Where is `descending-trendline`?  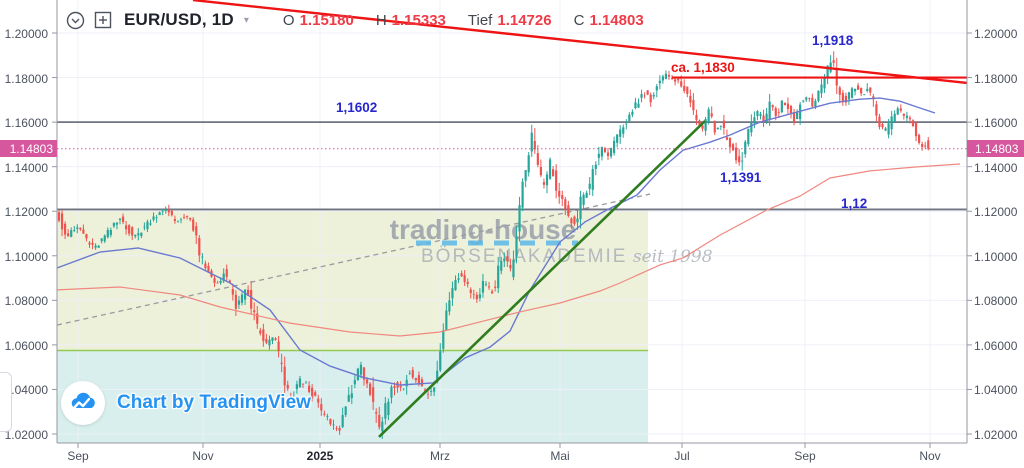 descending-trendline is located at coordinates (579, 42).